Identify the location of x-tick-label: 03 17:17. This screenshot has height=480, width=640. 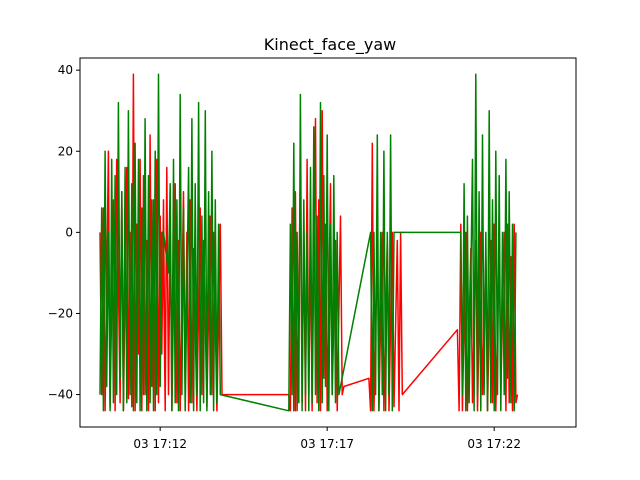
(327, 444).